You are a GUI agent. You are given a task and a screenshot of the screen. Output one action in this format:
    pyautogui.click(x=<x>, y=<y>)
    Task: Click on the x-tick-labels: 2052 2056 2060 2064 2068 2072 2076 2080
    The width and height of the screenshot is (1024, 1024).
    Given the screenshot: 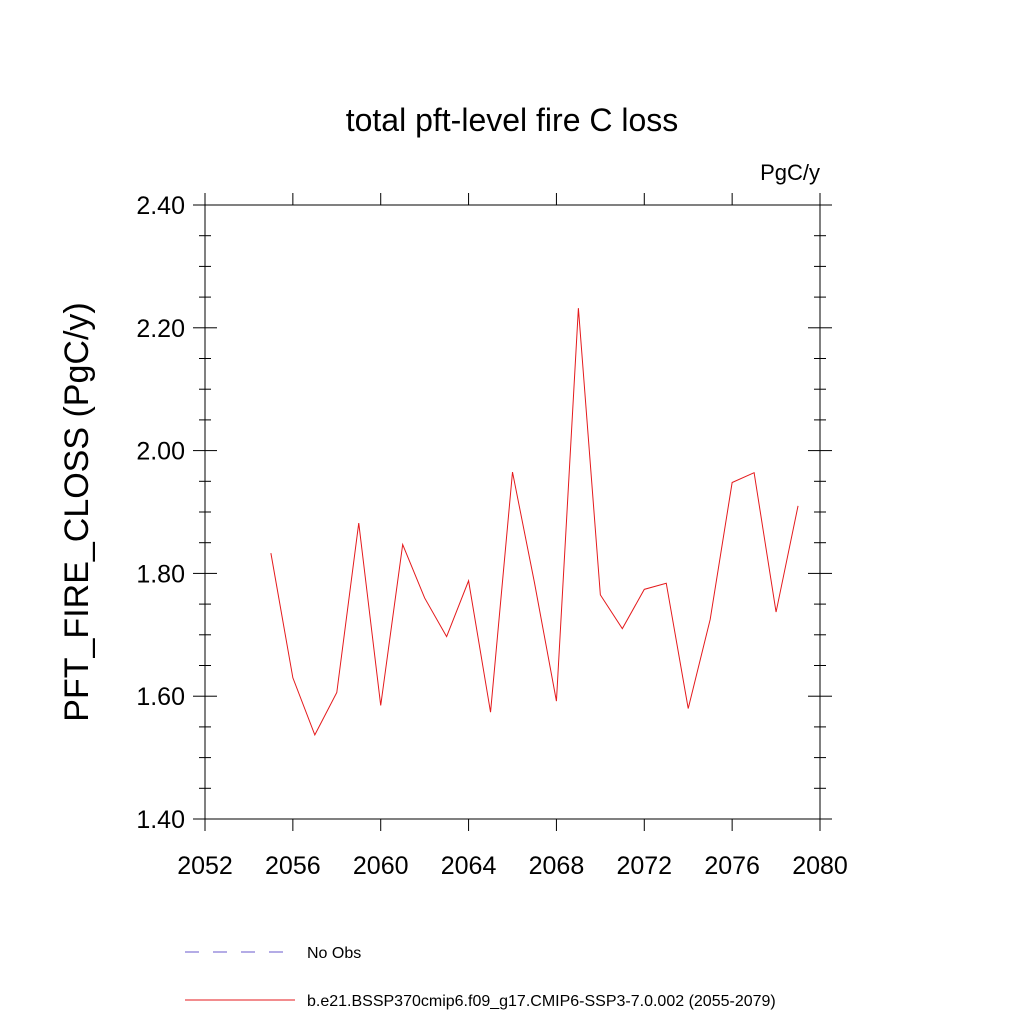 What is the action you would take?
    pyautogui.click(x=512, y=866)
    